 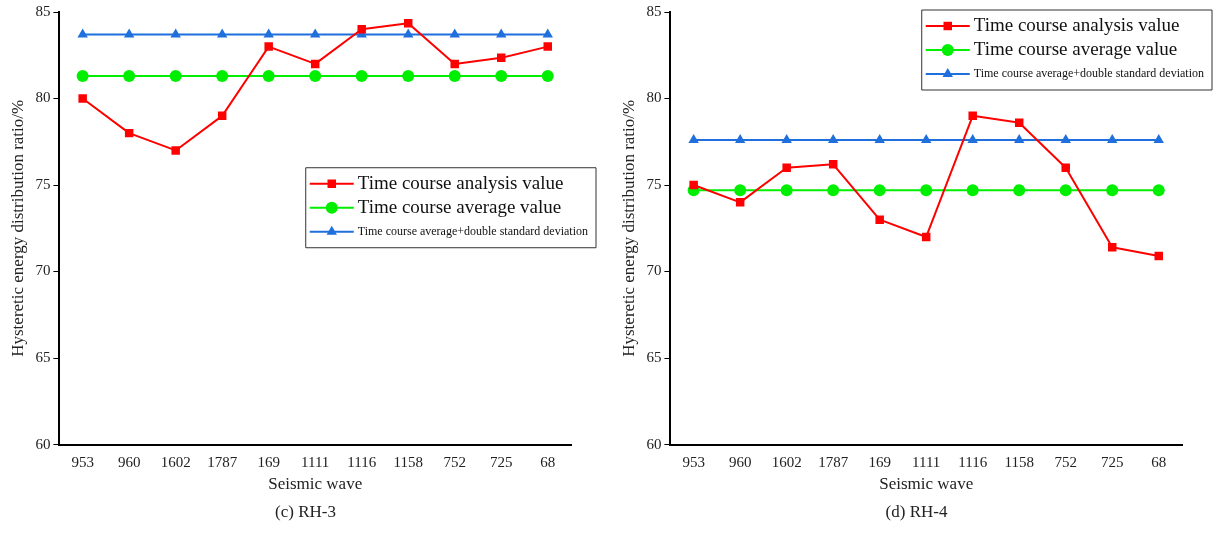 What do you see at coordinates (305, 512) in the screenshot?
I see `text: (c) RH-3` at bounding box center [305, 512].